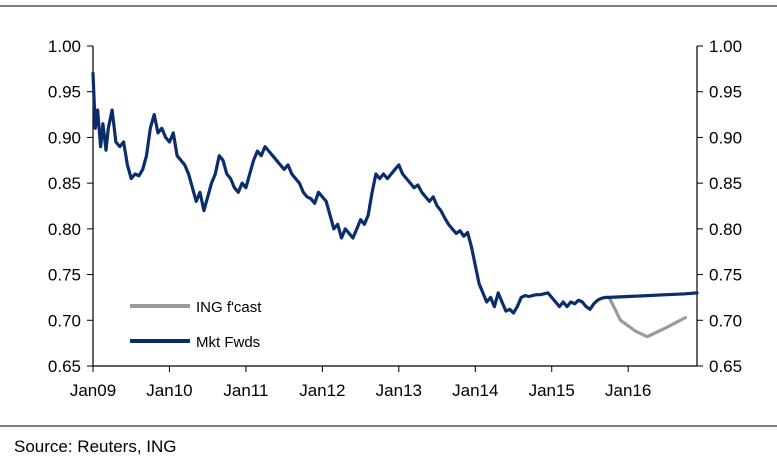 The image size is (777, 469). Describe the element at coordinates (647, 317) in the screenshot. I see `series-line-ing-forecast` at that location.